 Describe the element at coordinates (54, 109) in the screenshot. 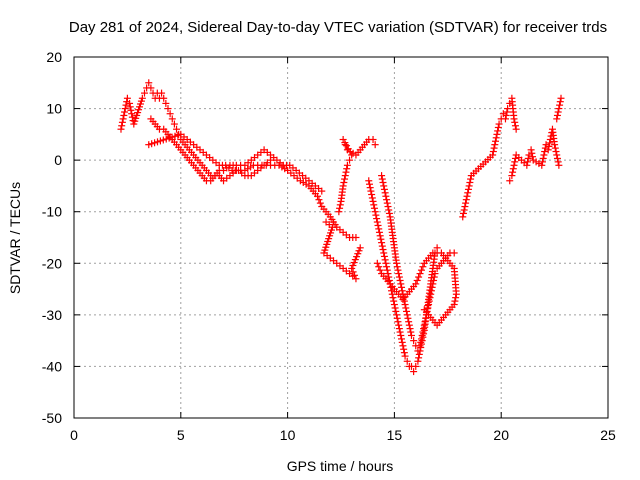

I see `y-tick-label: 10` at that location.